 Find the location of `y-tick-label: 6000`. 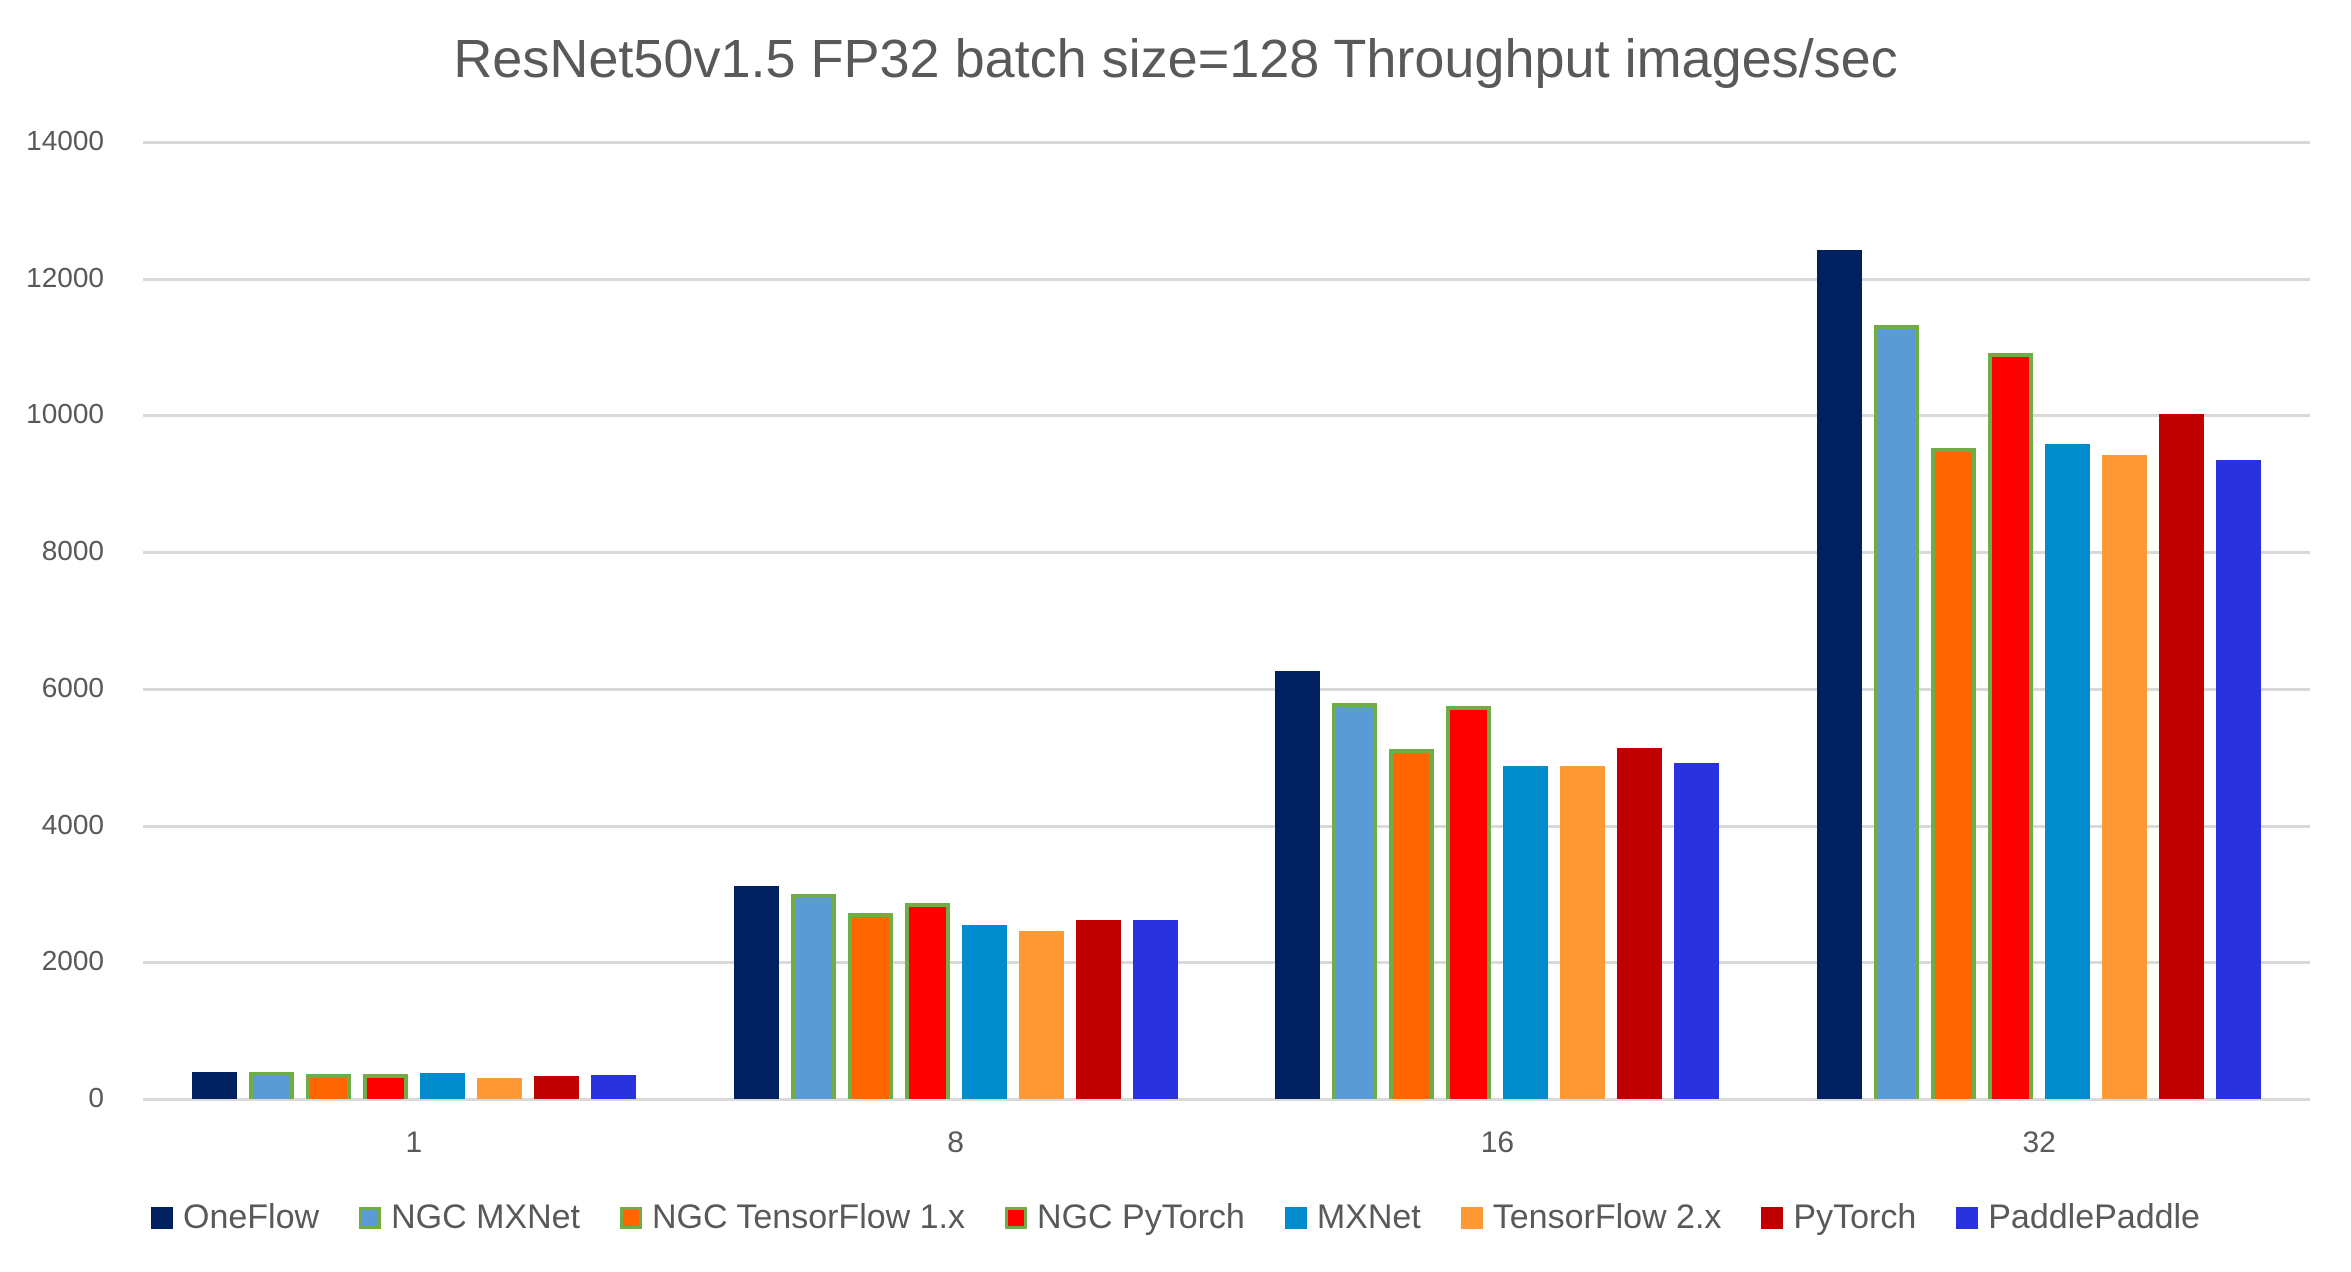

y-tick-label: 6000 is located at coordinates (72, 687).